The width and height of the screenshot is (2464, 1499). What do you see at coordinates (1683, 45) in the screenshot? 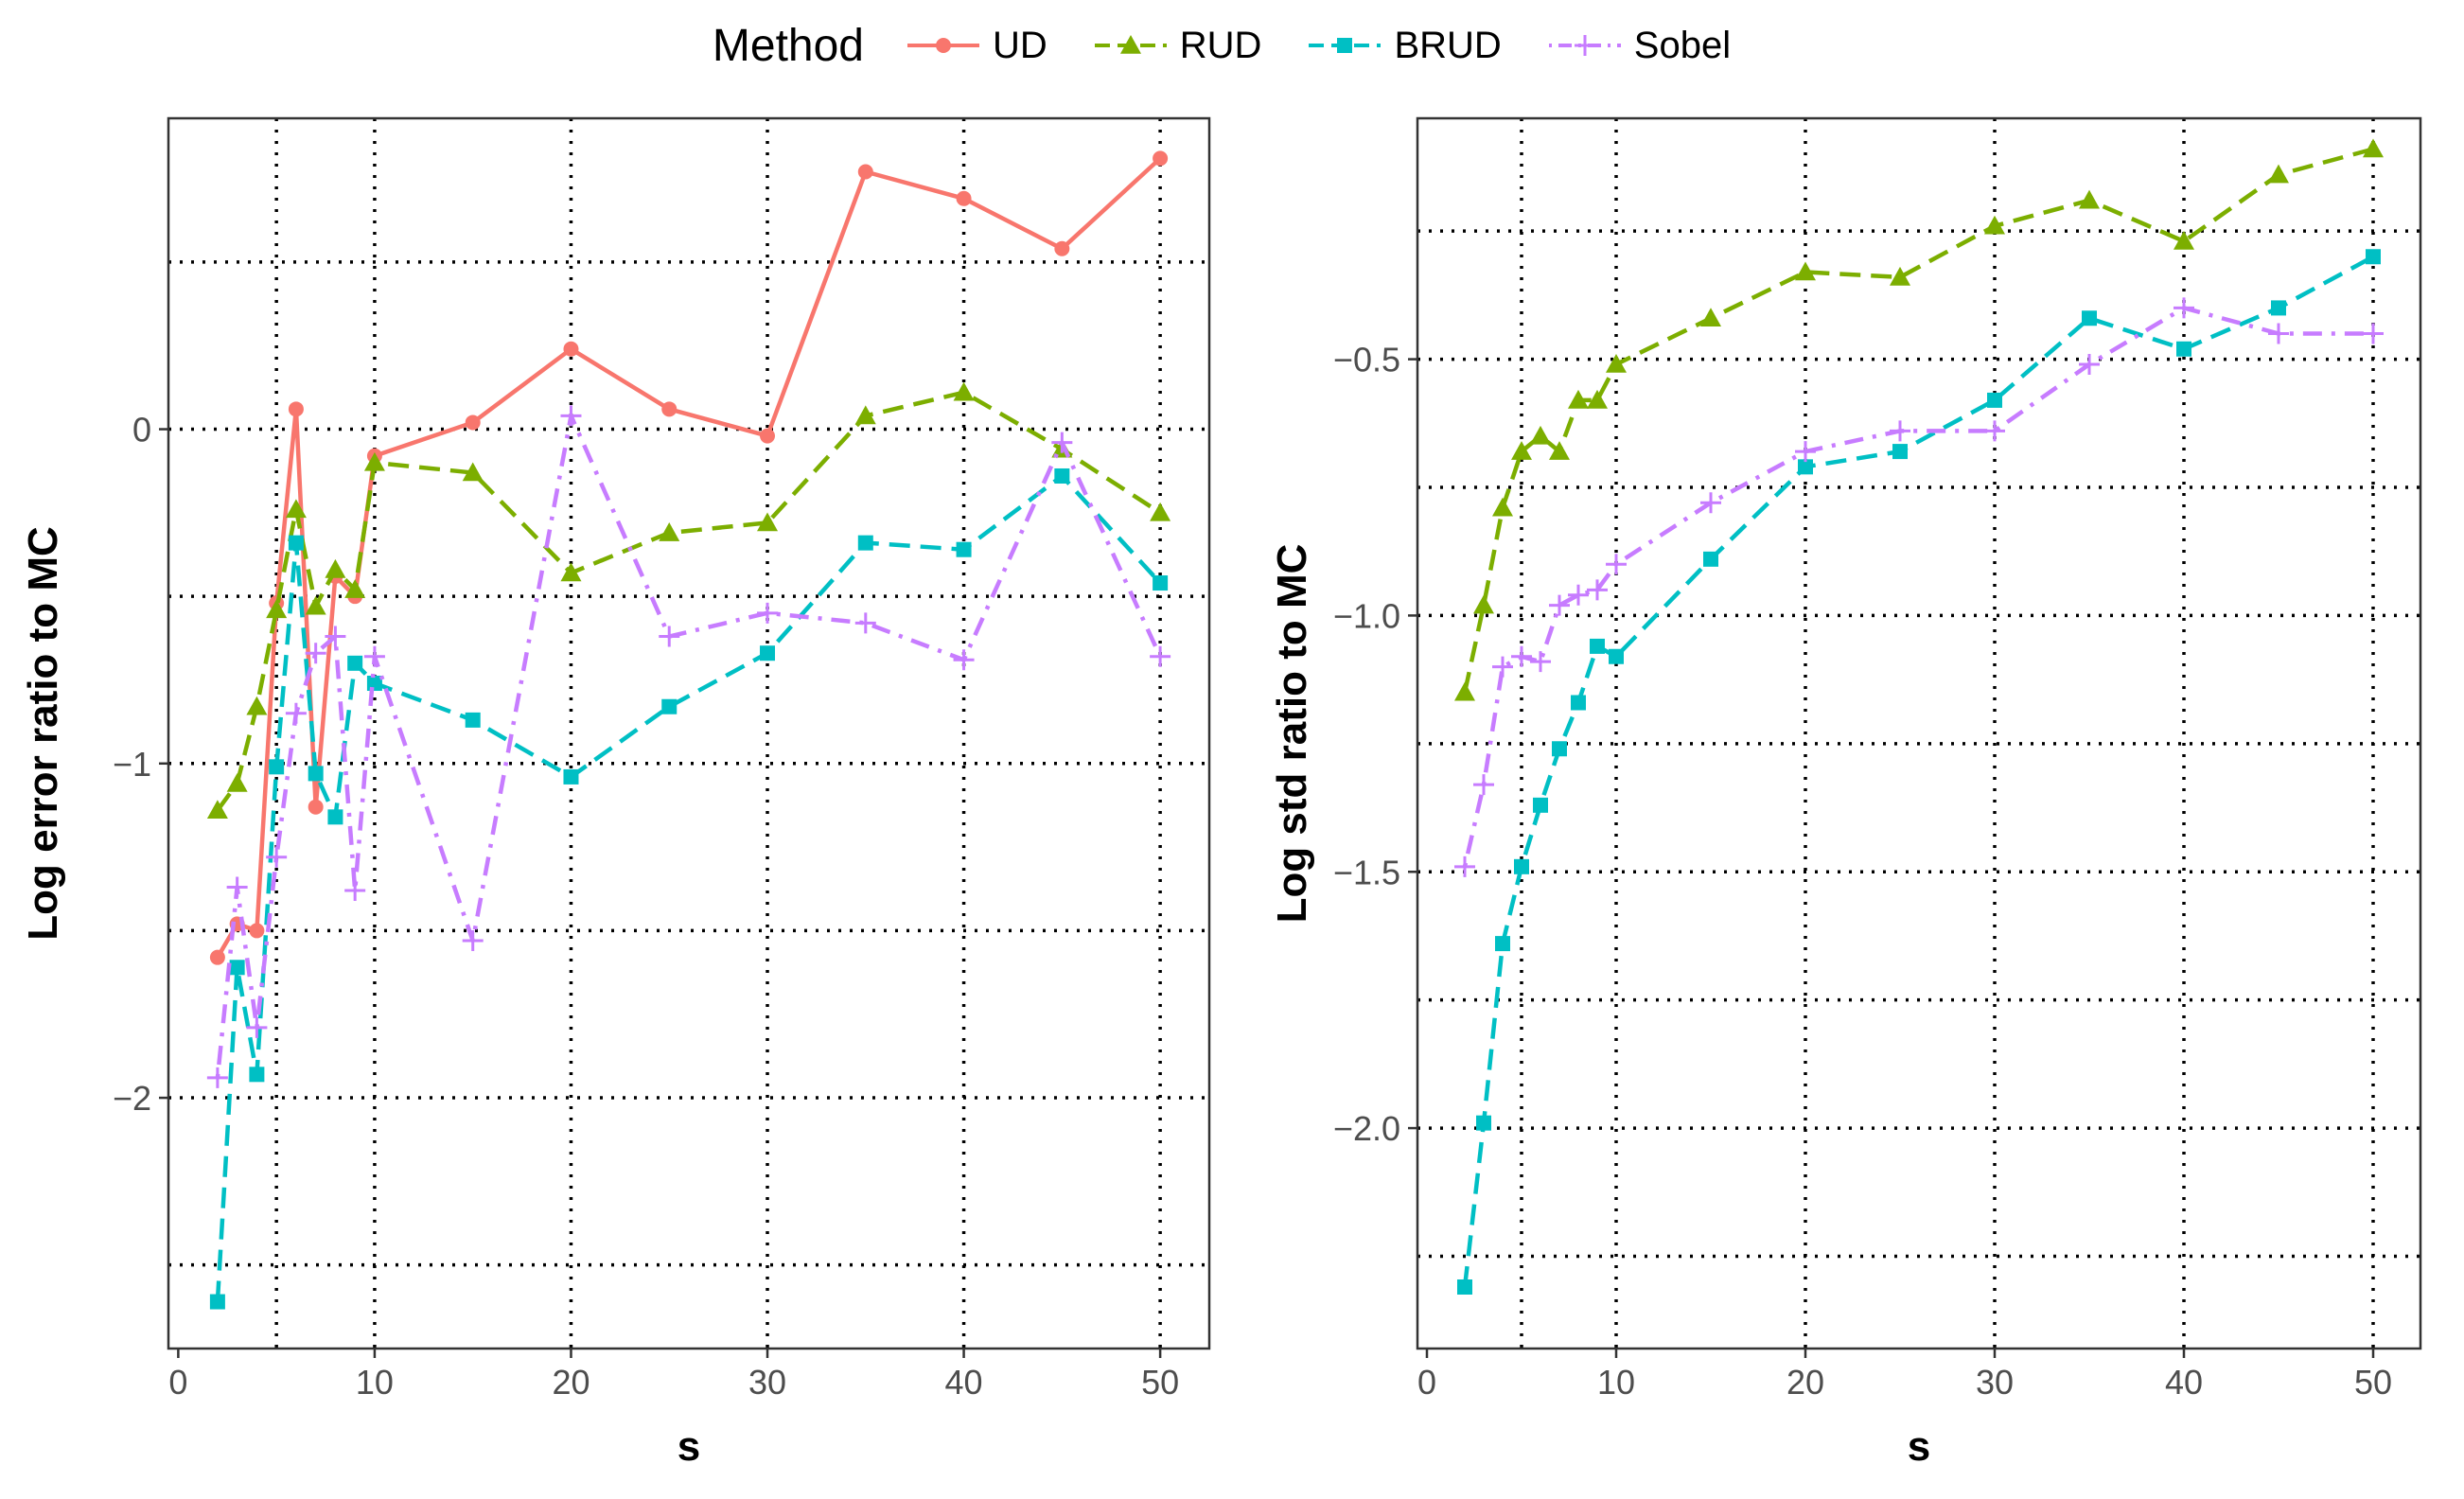
I see `legend-label-sobel: Sobel` at bounding box center [1683, 45].